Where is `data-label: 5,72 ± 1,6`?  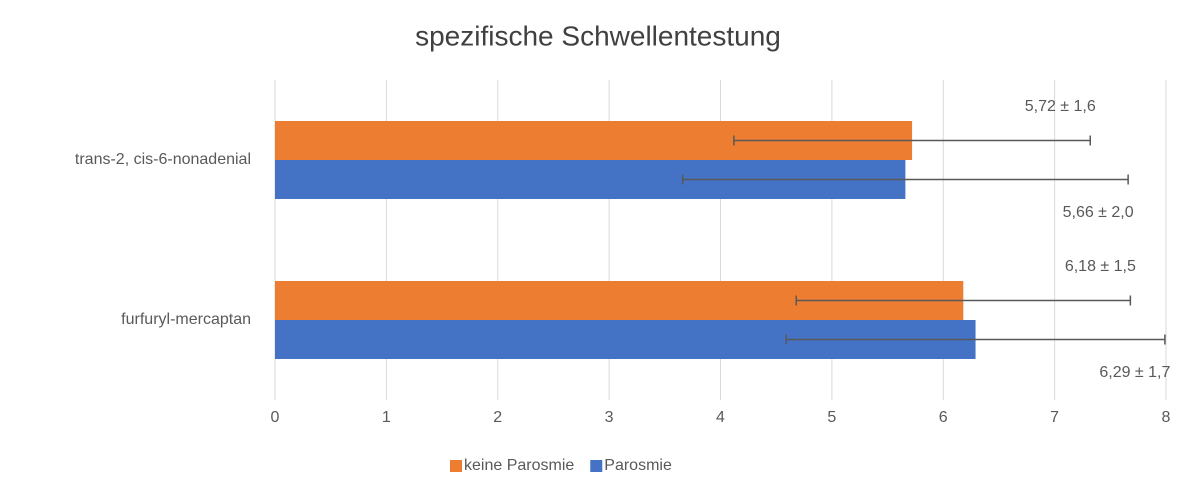
data-label: 5,72 ± 1,6 is located at coordinates (1060, 106).